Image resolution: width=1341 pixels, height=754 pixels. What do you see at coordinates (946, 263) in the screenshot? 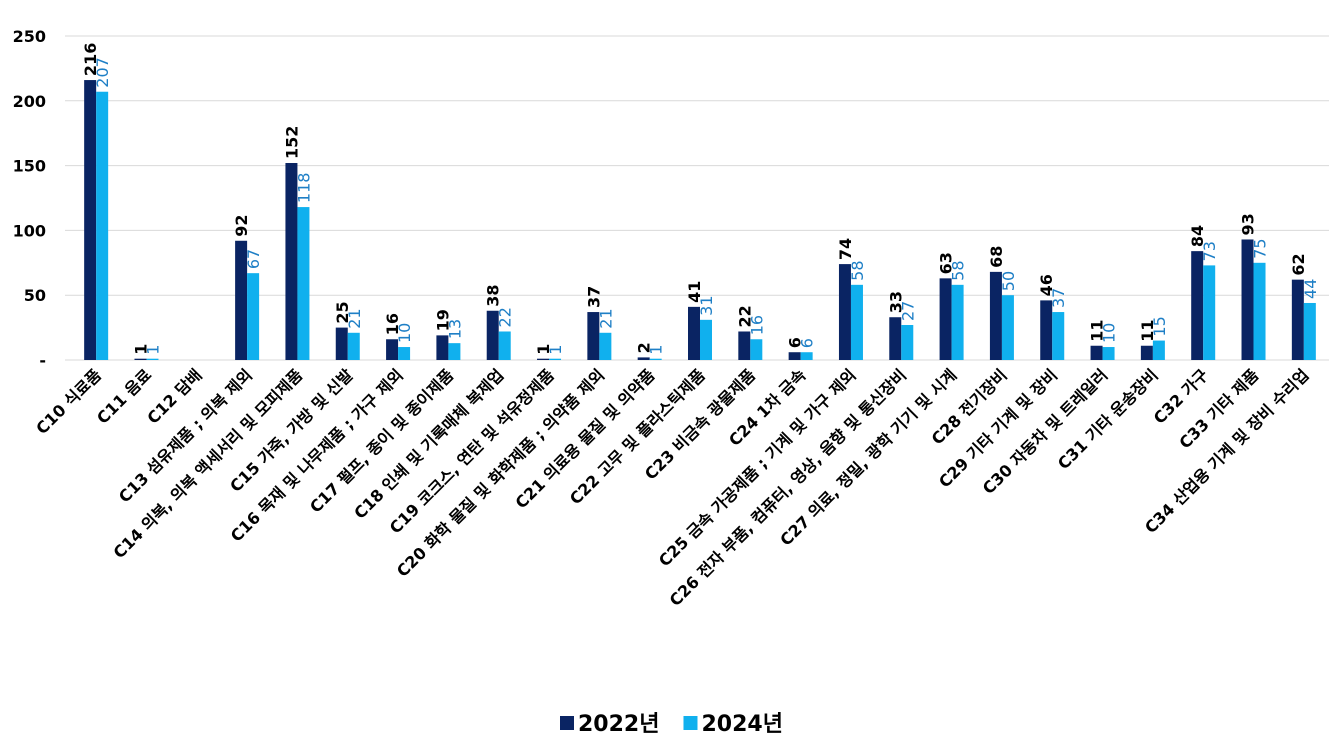
I see `value-label: 63` at bounding box center [946, 263].